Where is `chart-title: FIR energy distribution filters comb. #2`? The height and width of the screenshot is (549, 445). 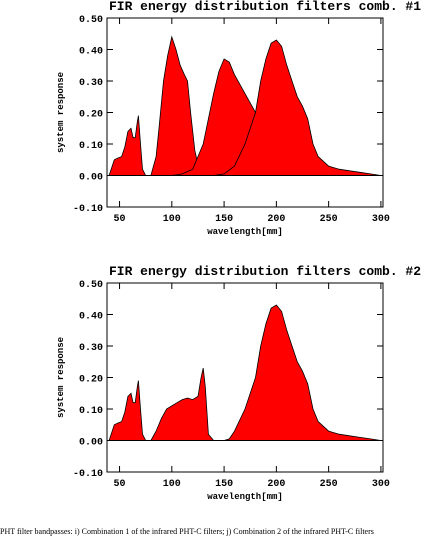
chart-title: FIR energy distribution filters comb. #2 is located at coordinates (265, 271).